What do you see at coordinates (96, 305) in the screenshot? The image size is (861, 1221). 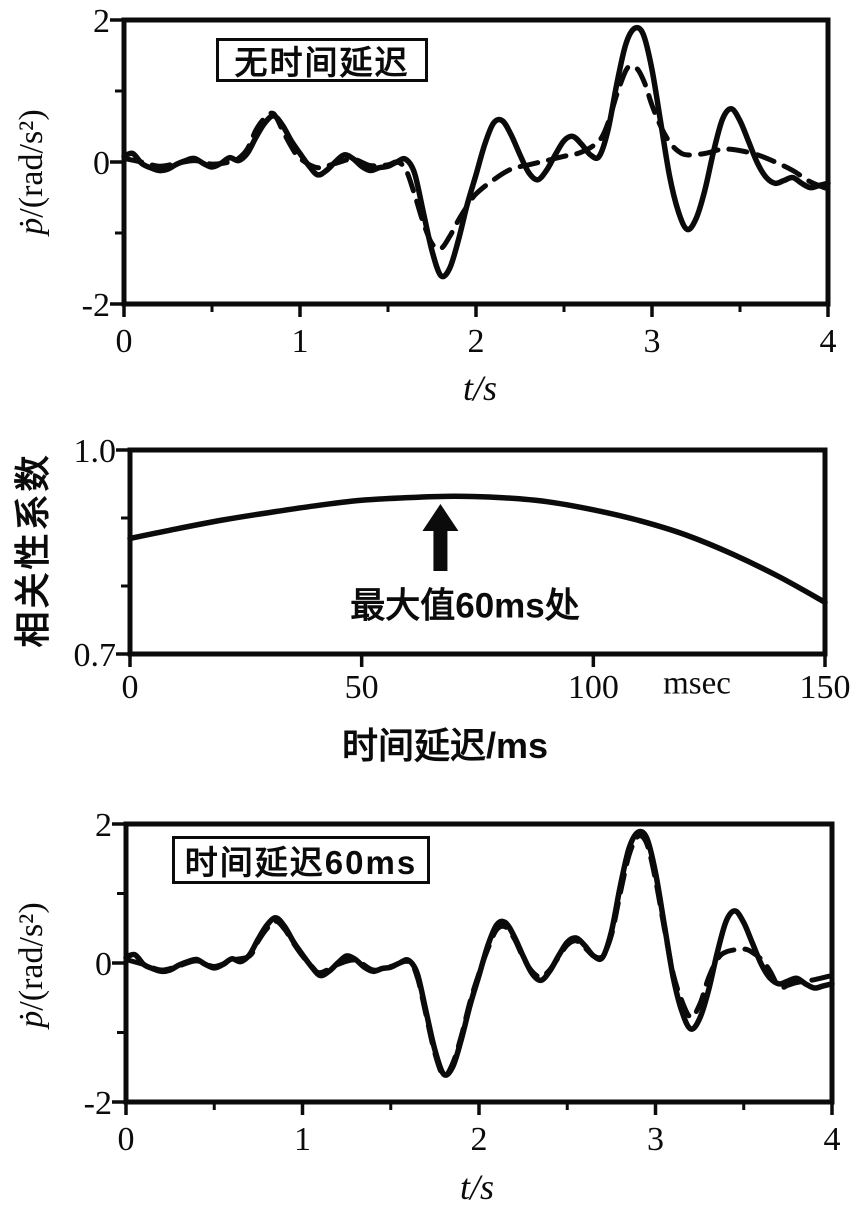 I see `top-roll-acceleration-y-tick-label: -2` at bounding box center [96, 305].